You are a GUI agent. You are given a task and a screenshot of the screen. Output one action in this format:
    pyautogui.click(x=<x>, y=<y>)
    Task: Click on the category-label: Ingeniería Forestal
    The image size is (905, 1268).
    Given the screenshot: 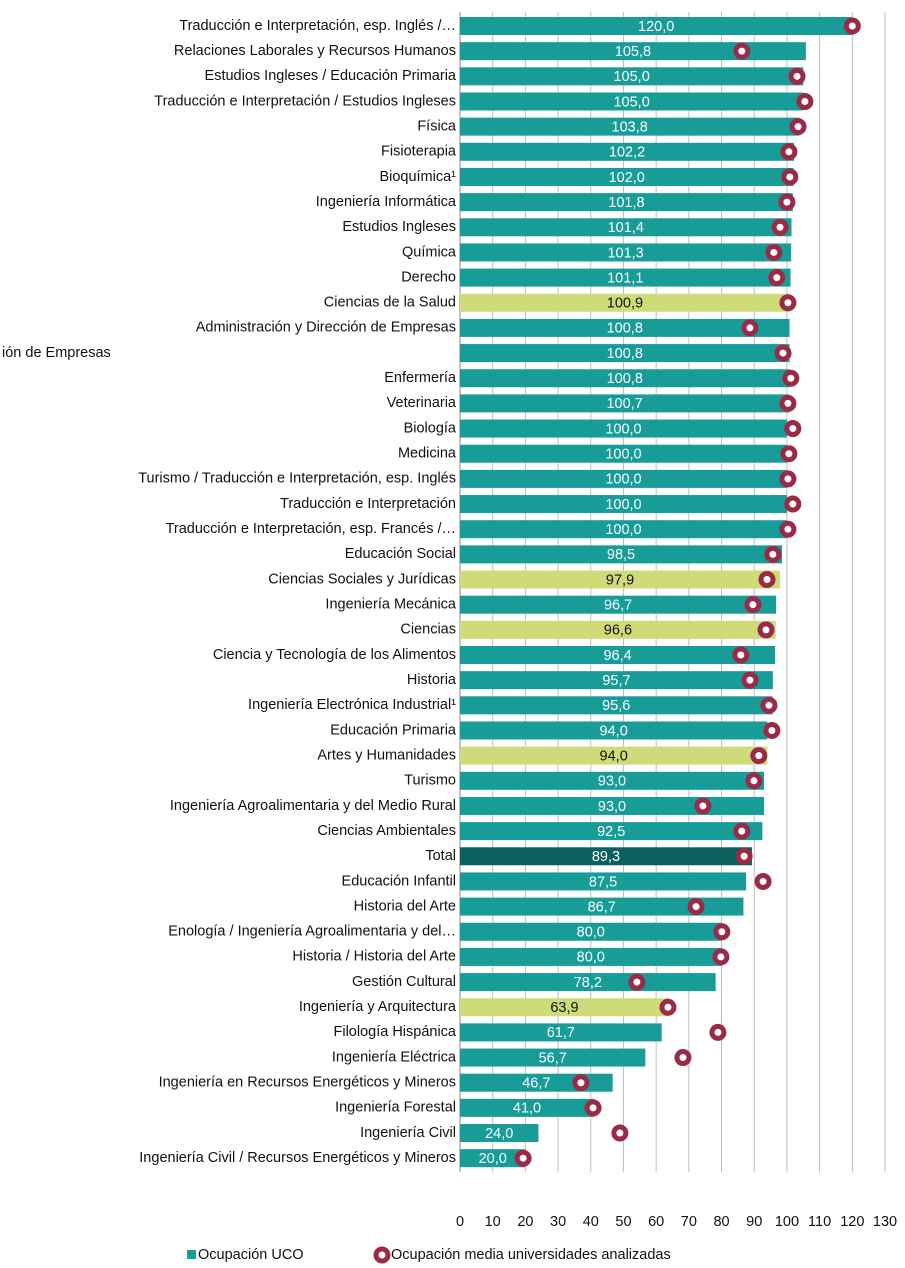 What is the action you would take?
    pyautogui.click(x=395, y=1108)
    